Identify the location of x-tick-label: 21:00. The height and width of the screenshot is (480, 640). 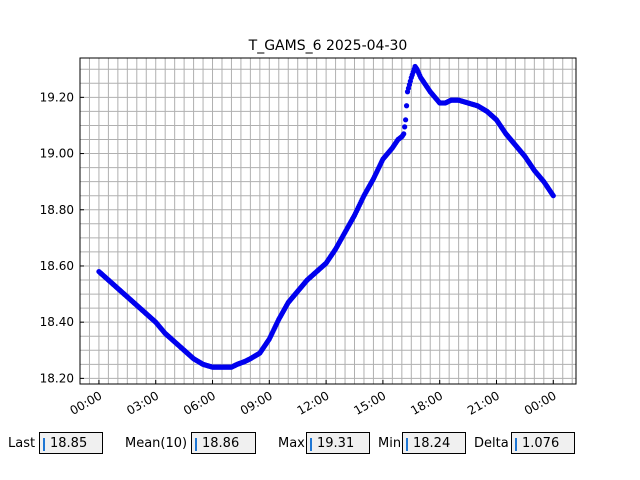
(483, 402).